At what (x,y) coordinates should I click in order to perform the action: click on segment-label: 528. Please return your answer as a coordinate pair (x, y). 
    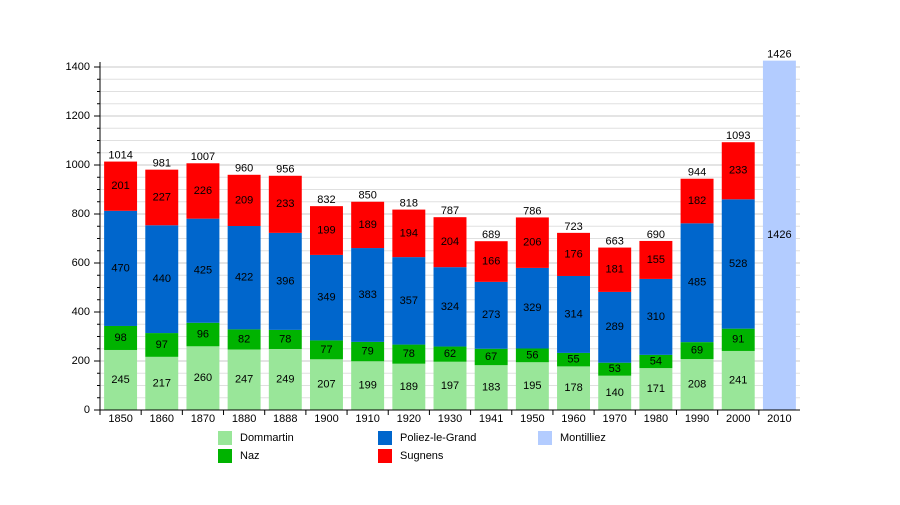
    Looking at the image, I should click on (738, 264).